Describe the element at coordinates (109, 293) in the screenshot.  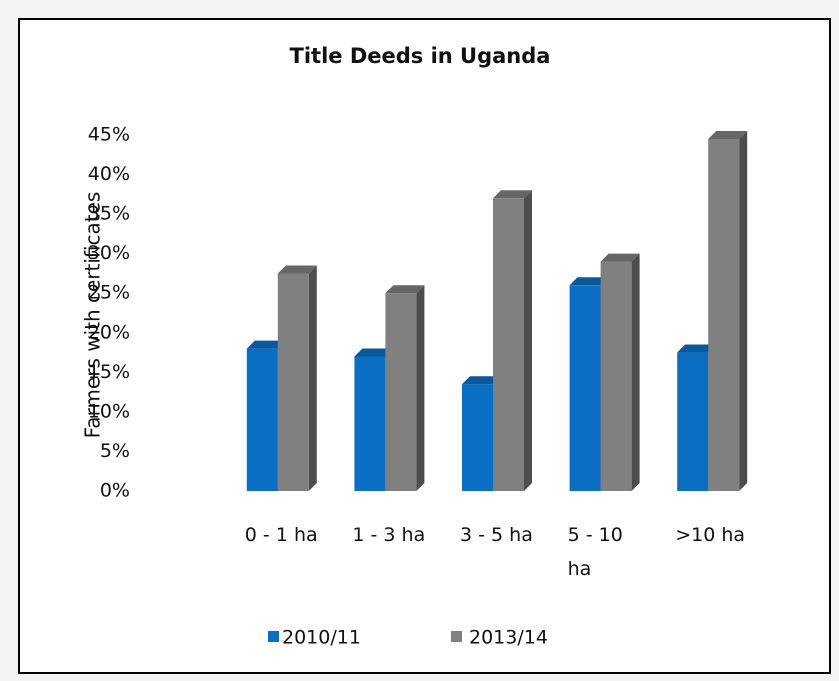
I see `y-tick-label: 25%` at that location.